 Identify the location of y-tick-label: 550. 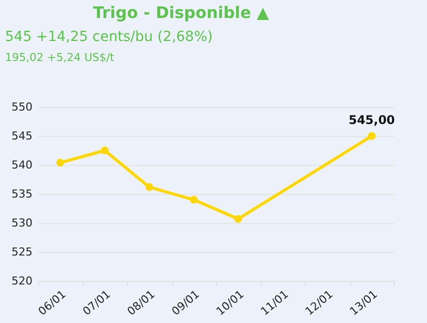
(22, 107).